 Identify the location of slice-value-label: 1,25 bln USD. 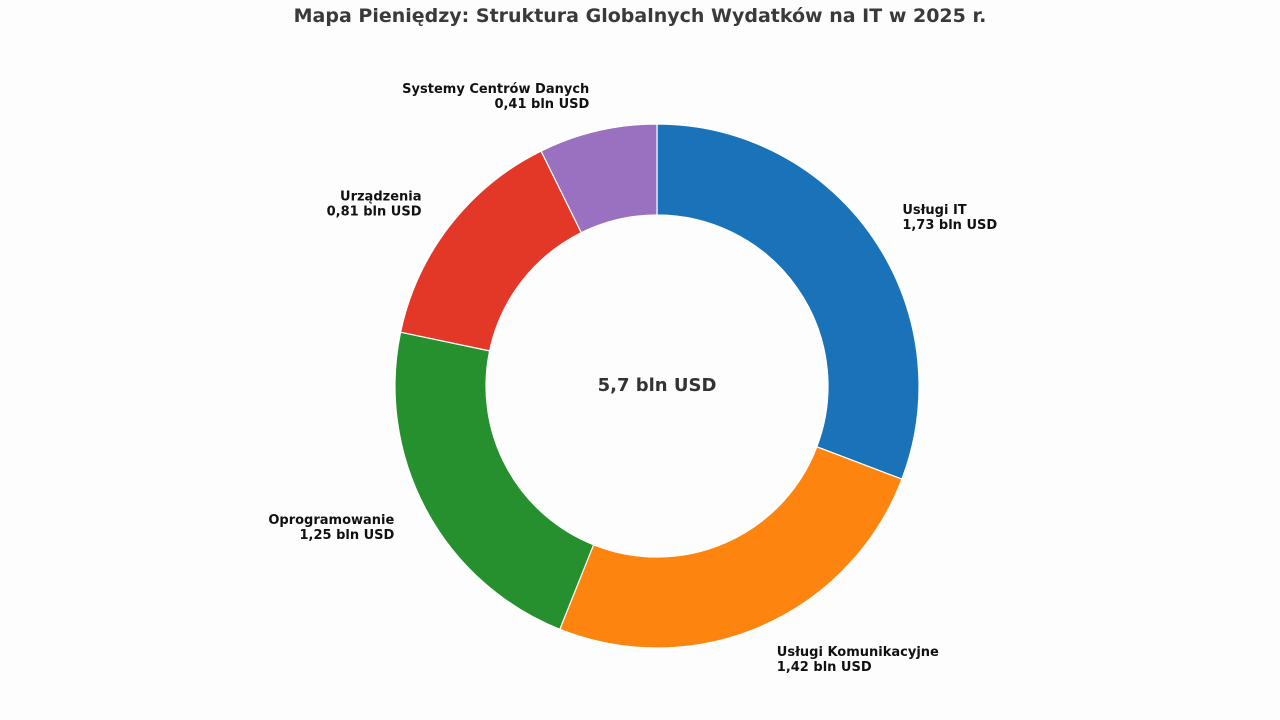
(346, 535).